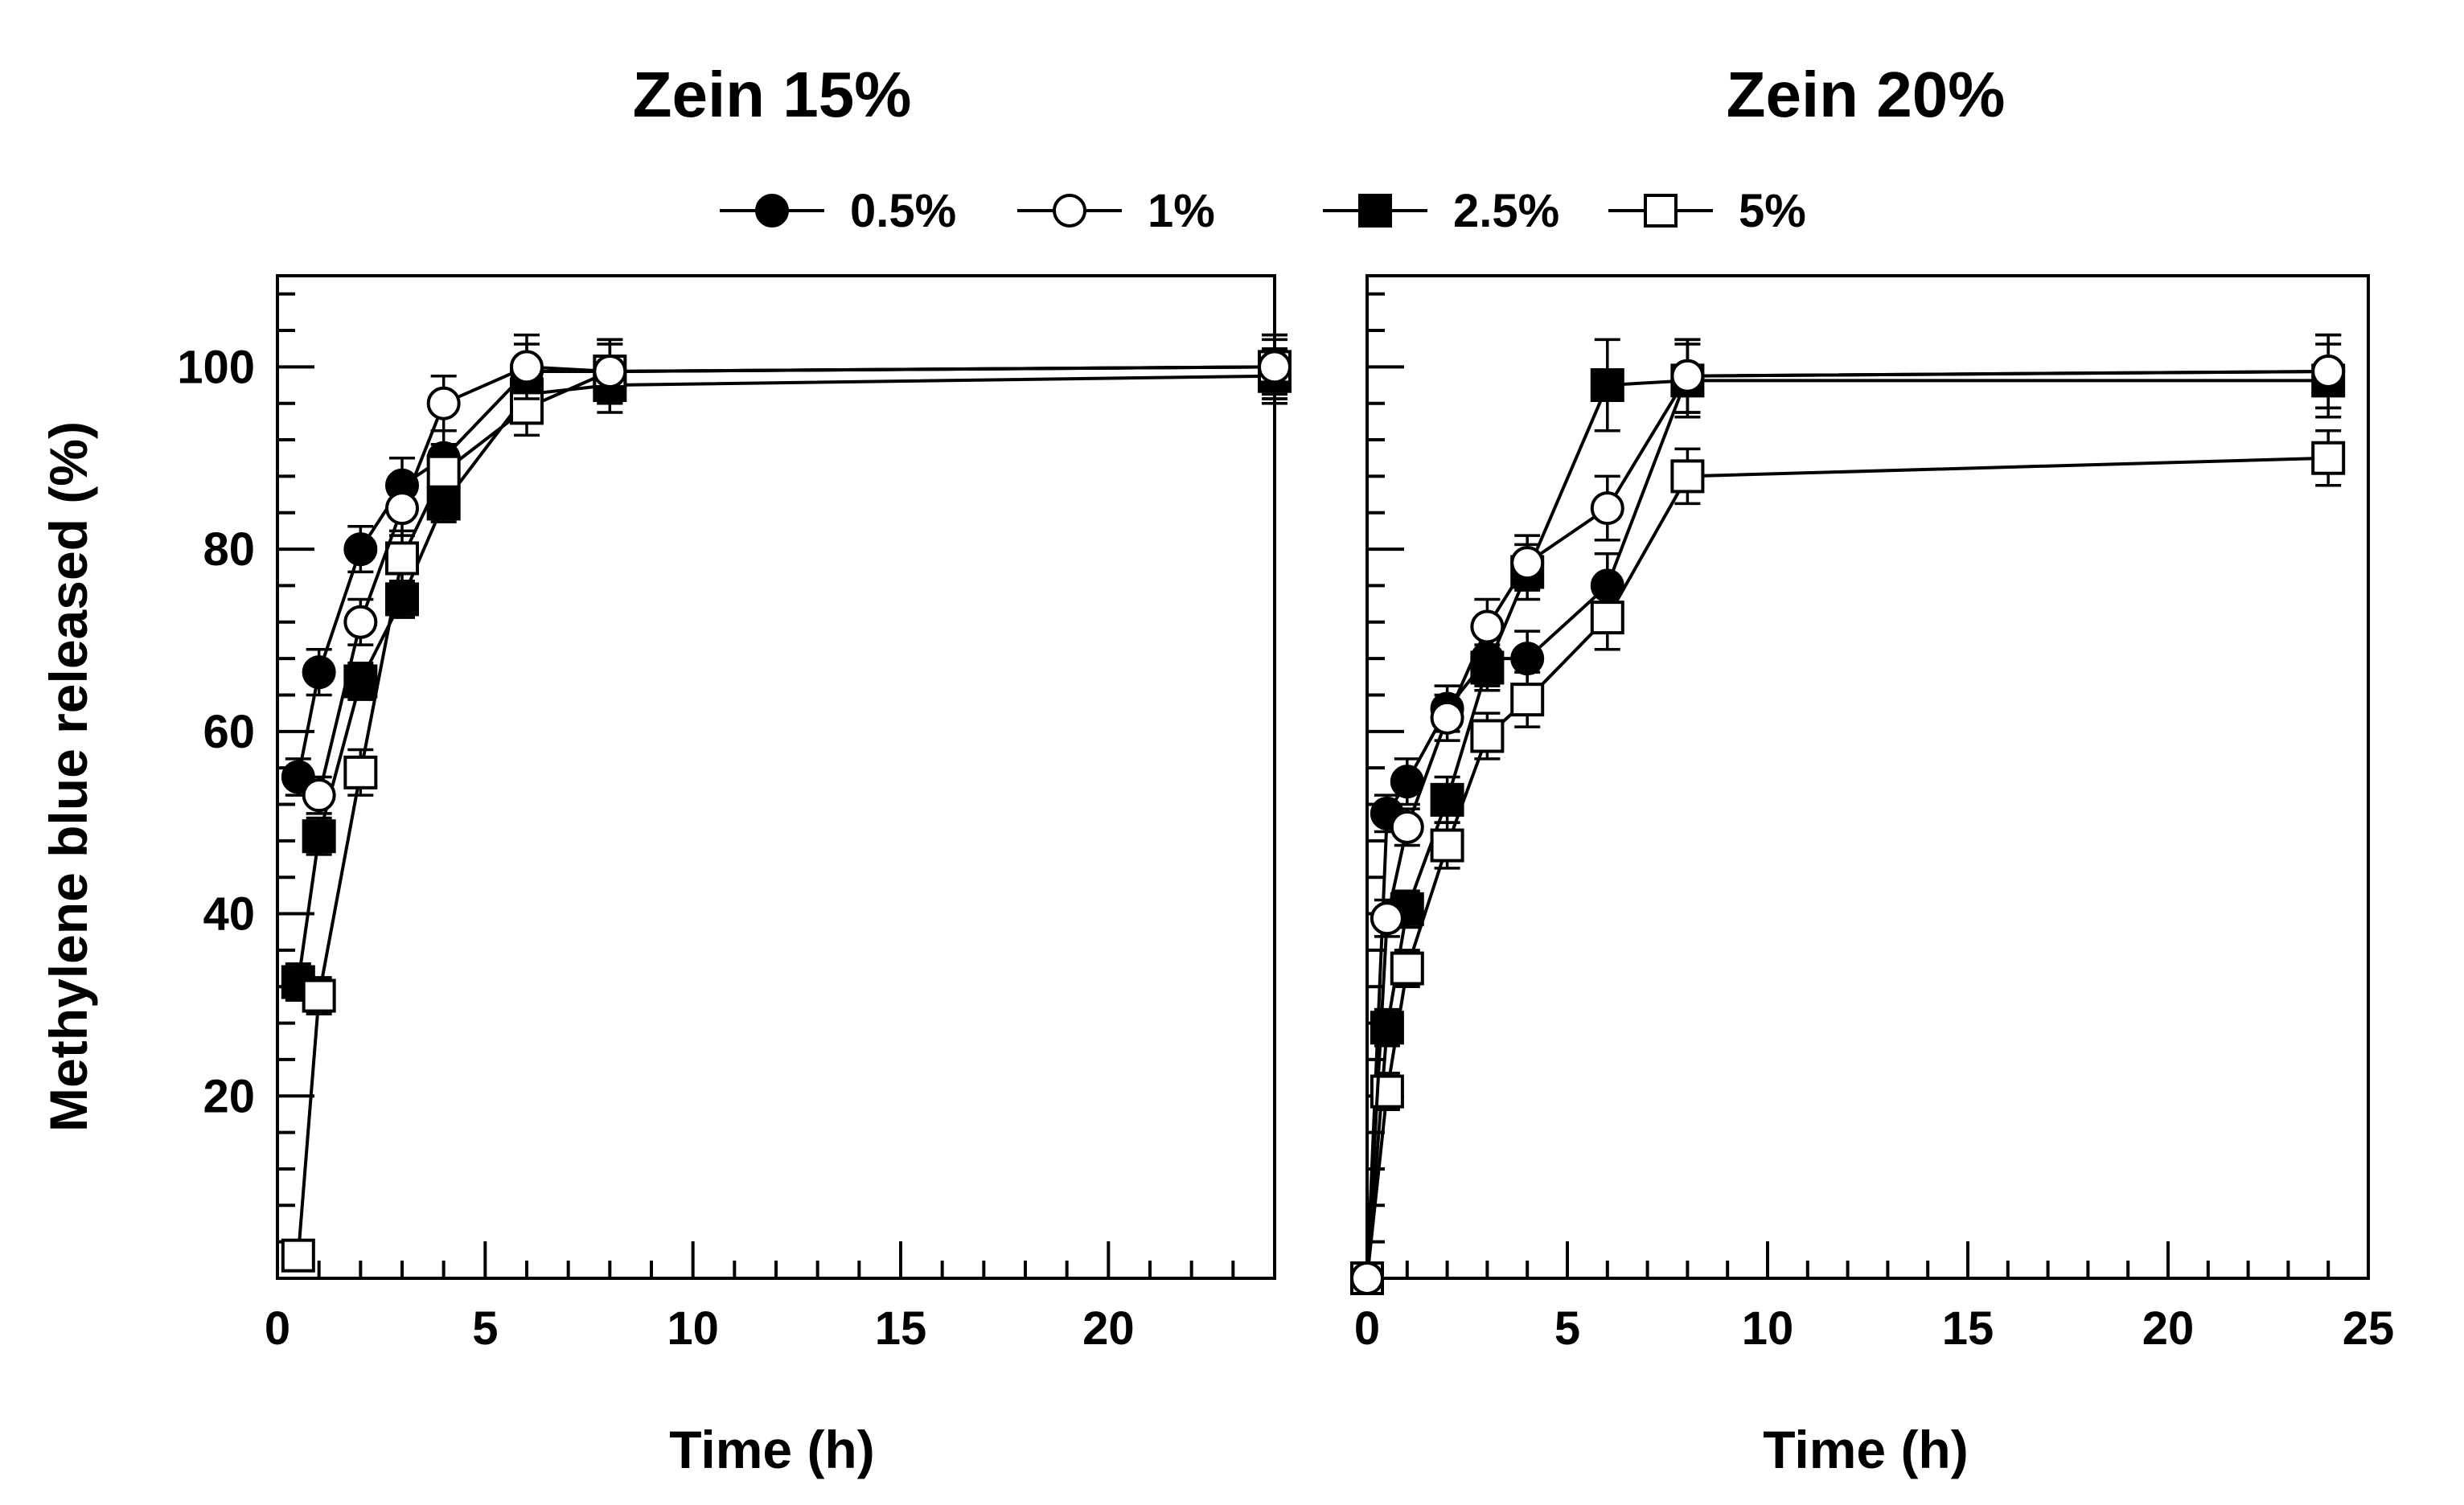  Describe the element at coordinates (1263, 211) in the screenshot. I see `legend: 0.5% 1% 2.5% 5%` at that location.